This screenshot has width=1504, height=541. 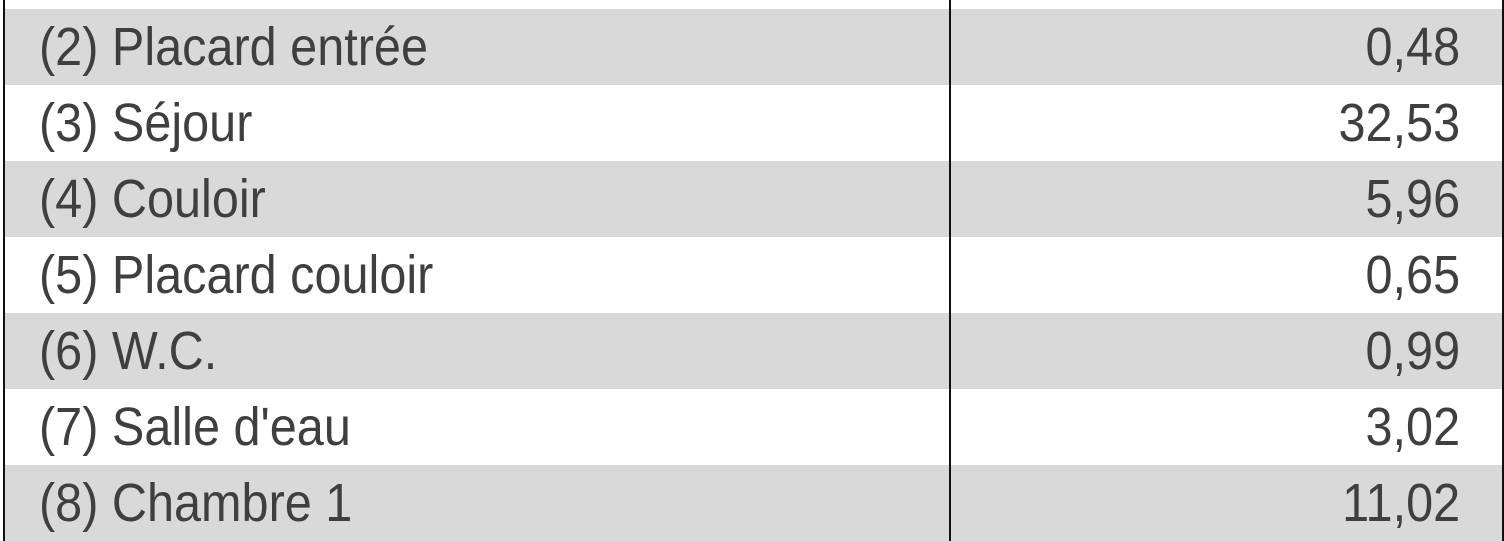 I want to click on room-area-cell: 3,02, so click(x=1226, y=427).